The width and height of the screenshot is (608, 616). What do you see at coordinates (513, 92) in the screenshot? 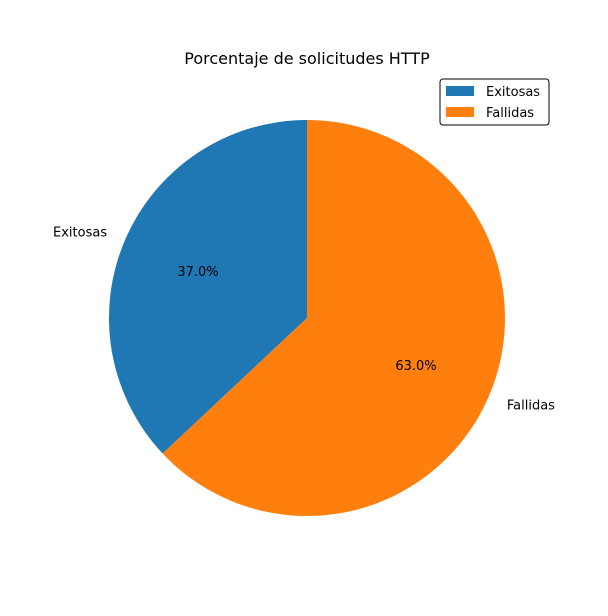
I see `legend-label-exitosas: Exitosas` at bounding box center [513, 92].